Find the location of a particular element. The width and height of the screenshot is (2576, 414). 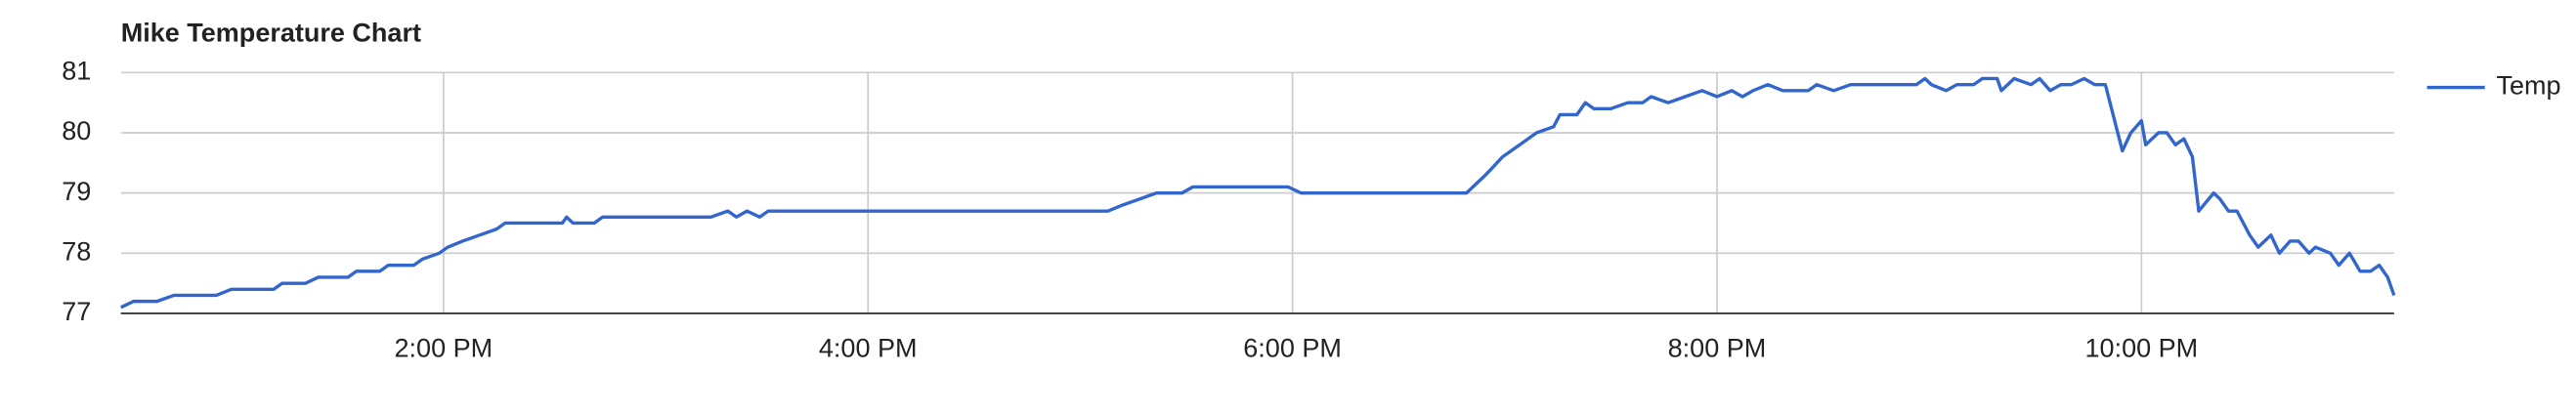

x-tick-label: 4:00 PM is located at coordinates (869, 347).